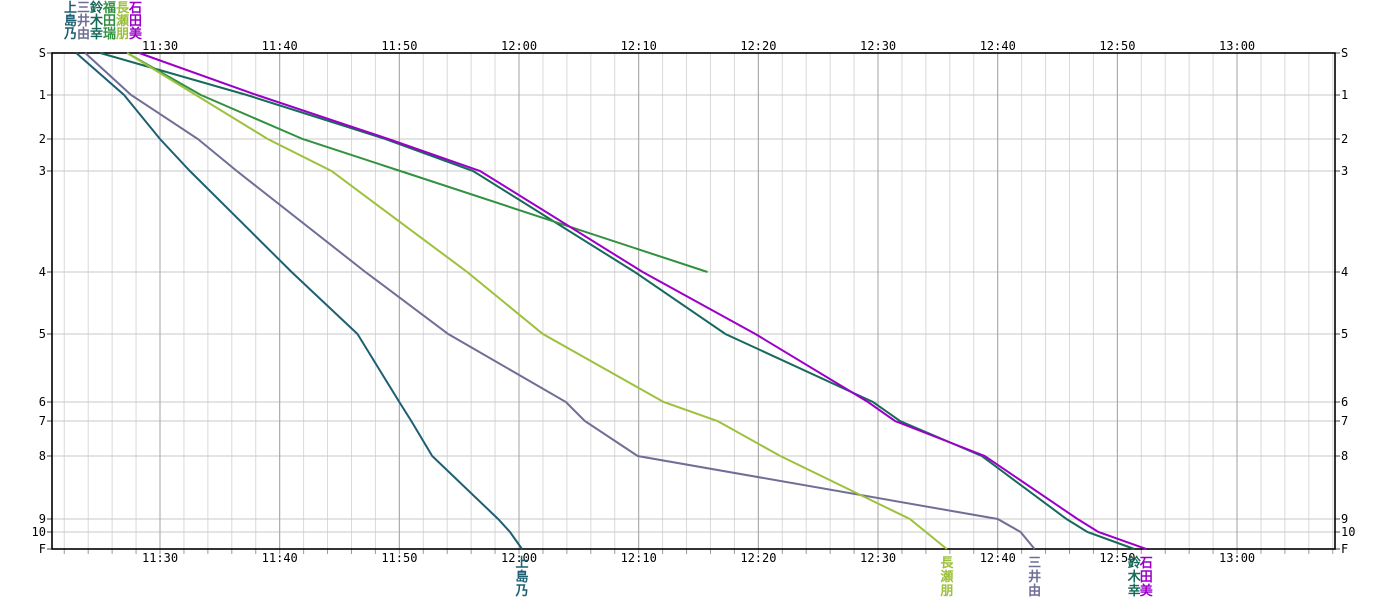 The height and width of the screenshot is (600, 1390). Describe the element at coordinates (638, 46) in the screenshot. I see `time-label-top: 12:10` at that location.